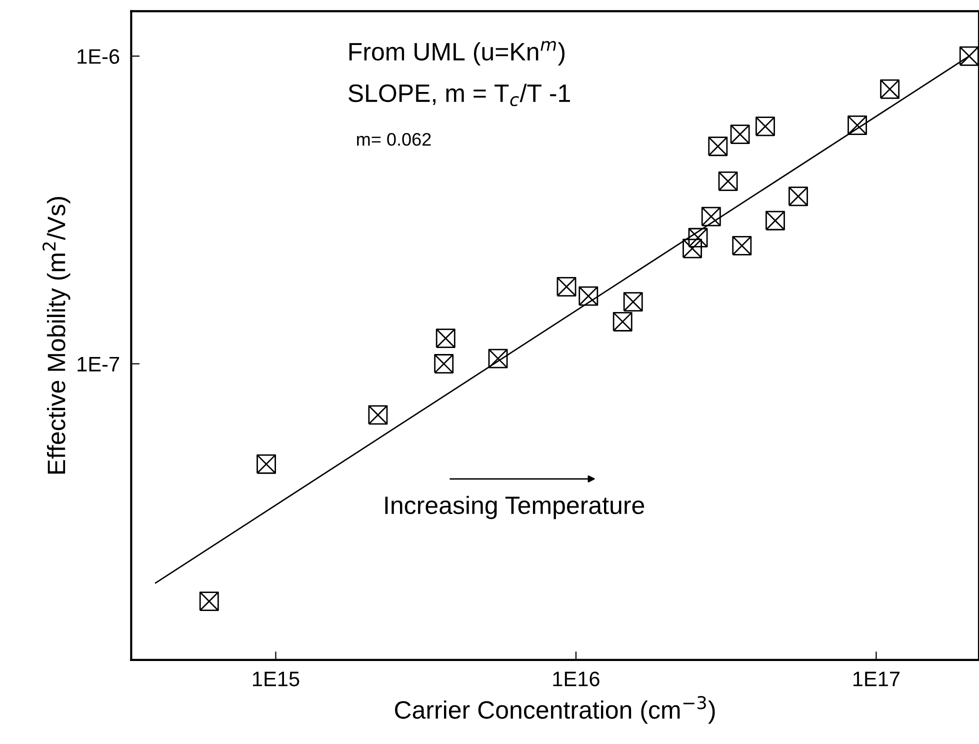 The width and height of the screenshot is (979, 744). Describe the element at coordinates (576, 679) in the screenshot. I see `x-tick-label: 1E16` at that location.